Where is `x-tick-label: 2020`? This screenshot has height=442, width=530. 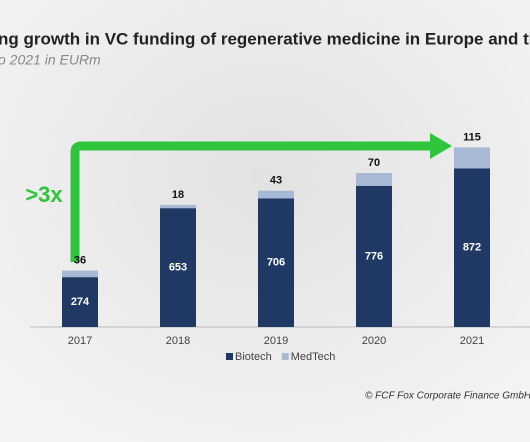
x-tick-label: 2020 is located at coordinates (374, 341).